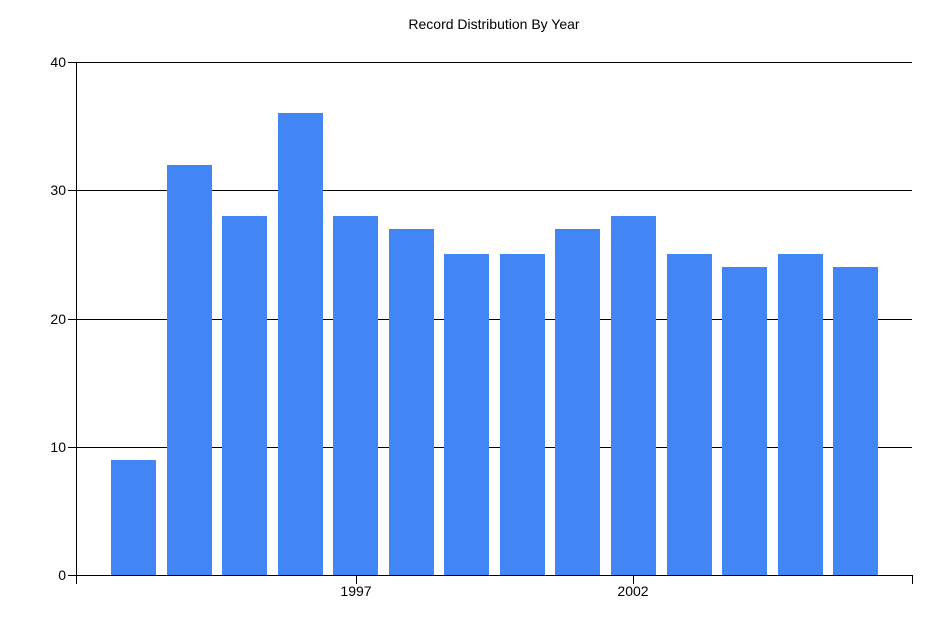  I want to click on y-tick-label-0: 0, so click(62, 575).